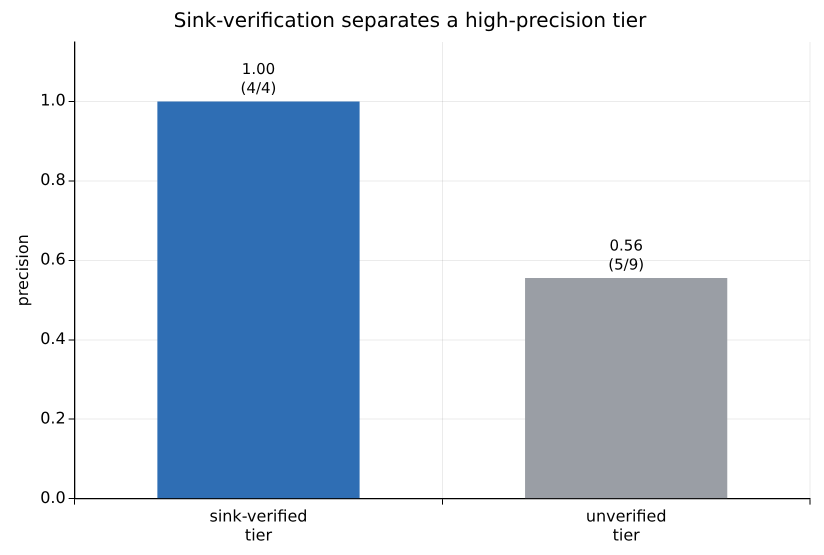 This screenshot has height=555, width=824. Describe the element at coordinates (53, 259) in the screenshot. I see `y-tick-label: 0.6` at that location.